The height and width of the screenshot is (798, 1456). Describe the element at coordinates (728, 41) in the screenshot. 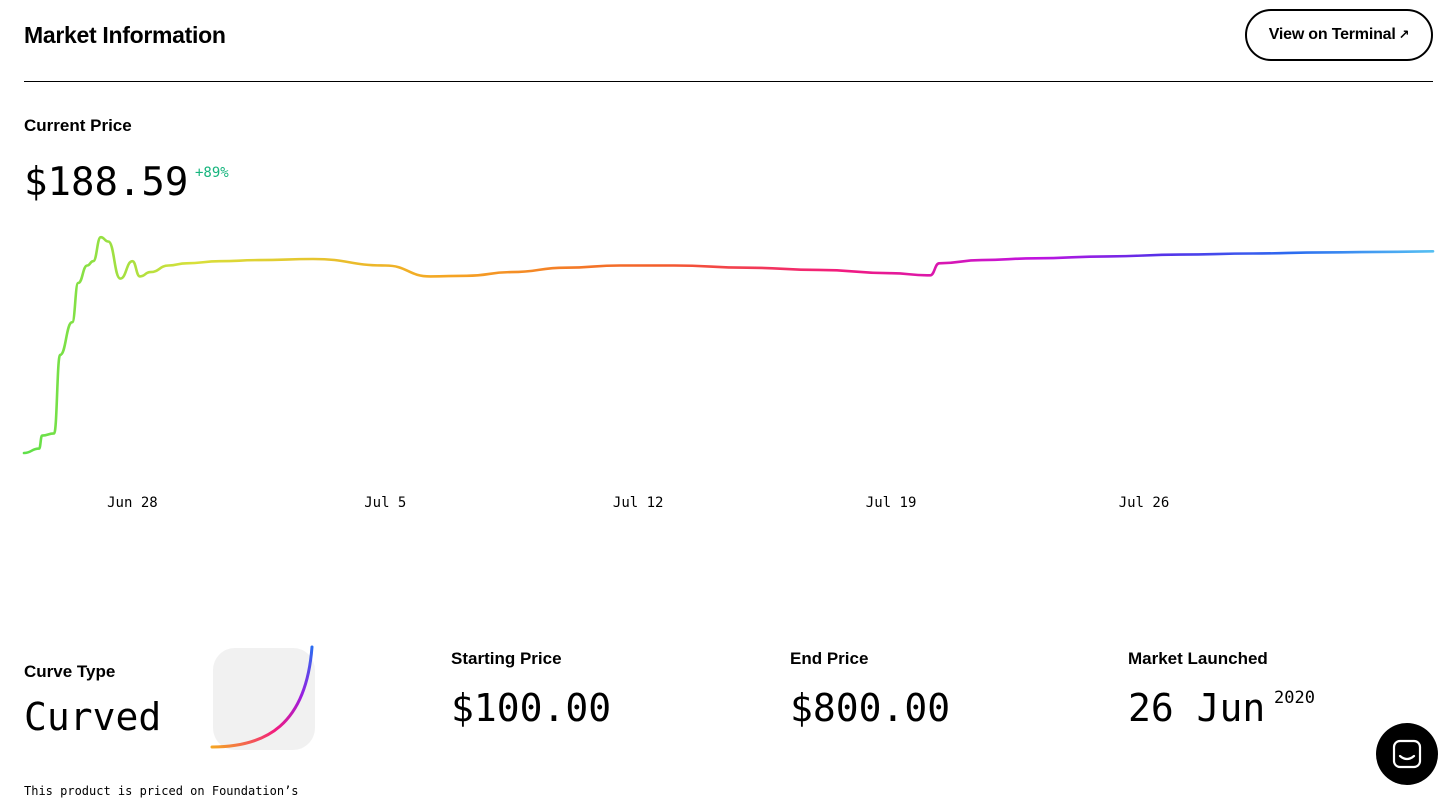

I see `market-info-header: Market Information View on Terminal ↗` at that location.